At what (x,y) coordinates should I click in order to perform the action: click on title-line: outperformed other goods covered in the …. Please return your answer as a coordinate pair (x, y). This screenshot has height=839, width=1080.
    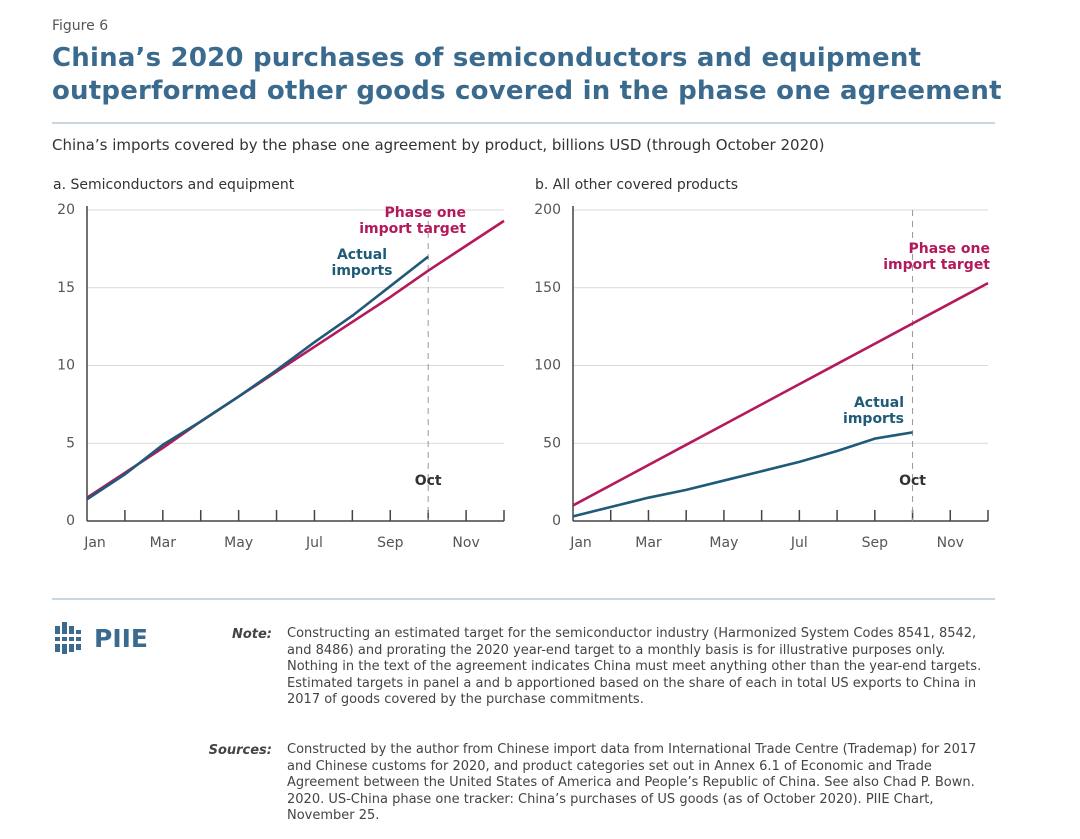
    Looking at the image, I should click on (527, 91).